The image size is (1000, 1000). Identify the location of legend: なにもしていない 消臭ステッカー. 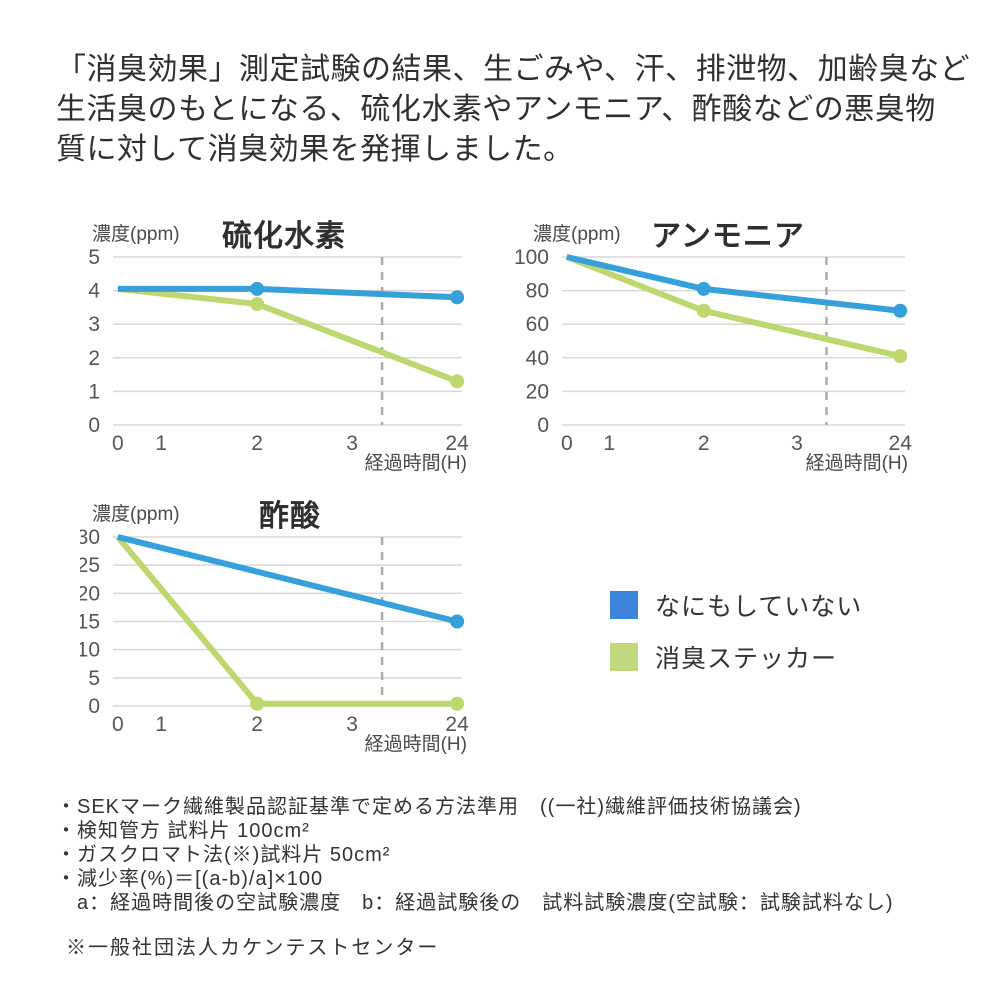
(736, 643).